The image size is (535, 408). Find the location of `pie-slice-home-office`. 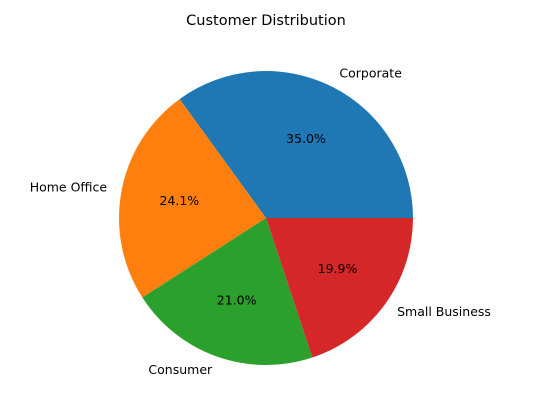

pie-slice-home-office is located at coordinates (192, 198).